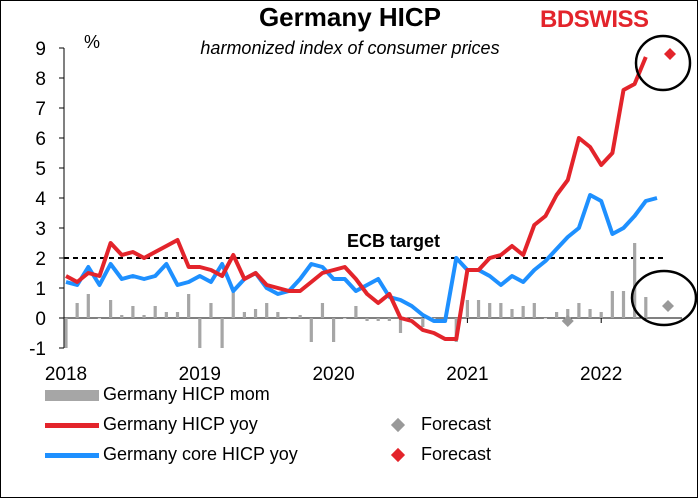 The width and height of the screenshot is (700, 500). I want to click on x-tick-label: 2022, so click(601, 374).